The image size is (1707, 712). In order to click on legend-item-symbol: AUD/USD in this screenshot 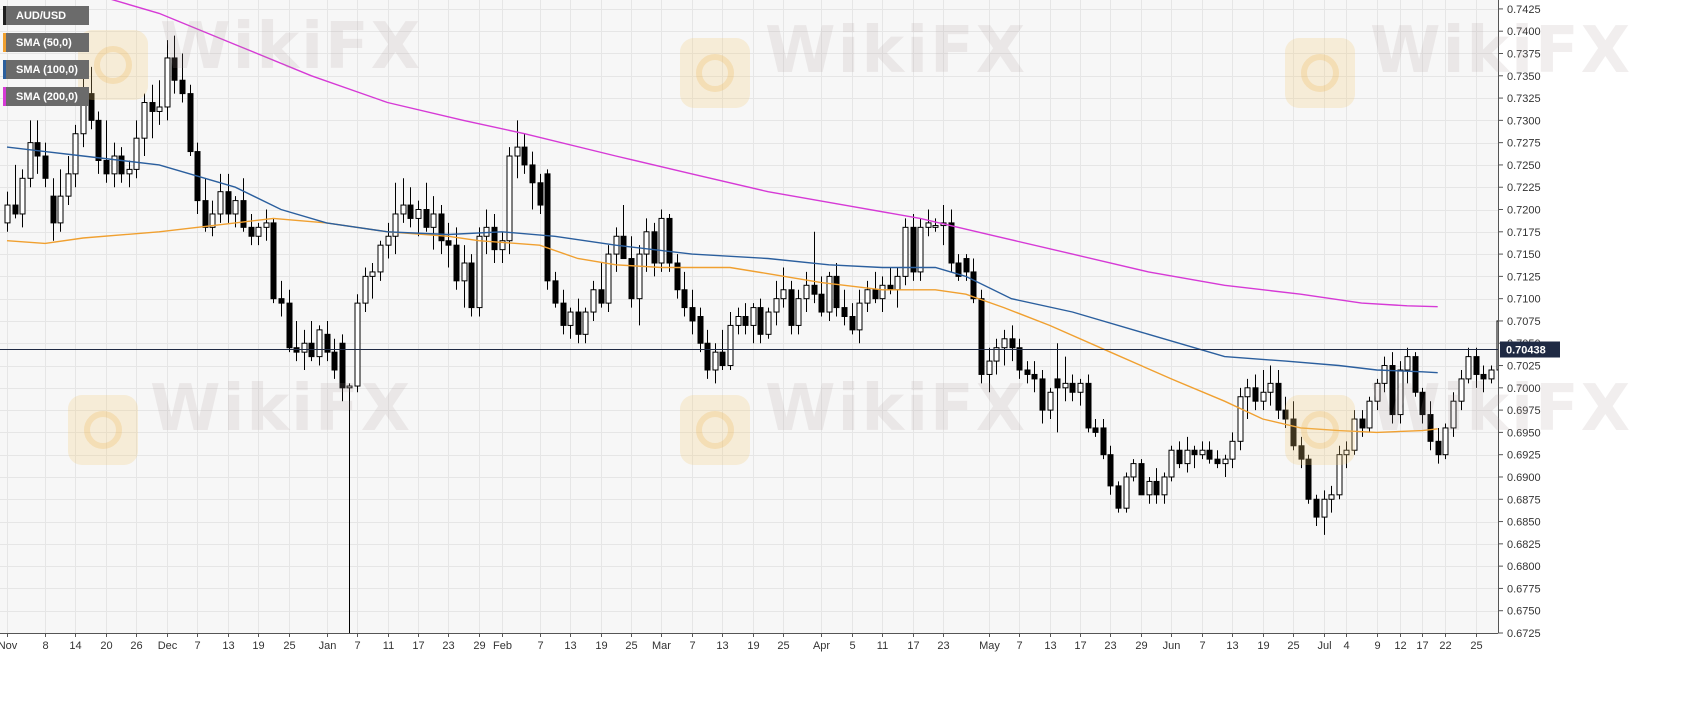, I will do `click(46, 15)`.